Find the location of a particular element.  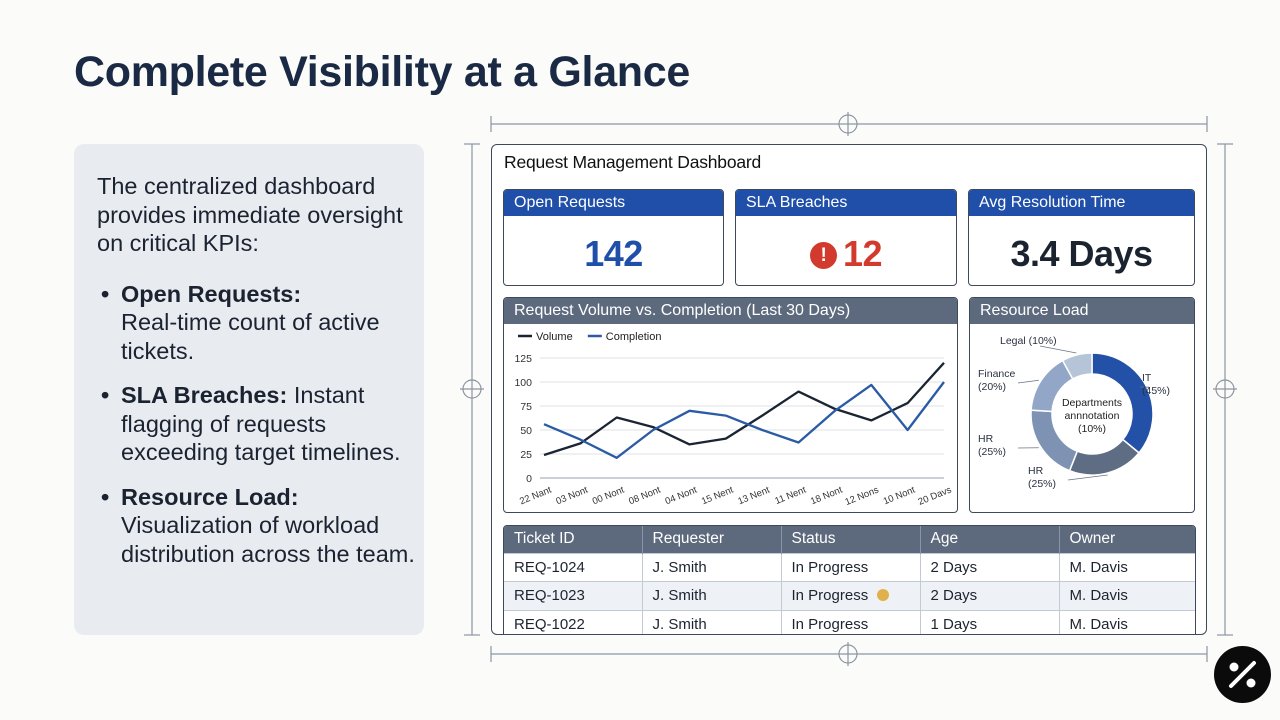

kpi-value: 12 is located at coordinates (862, 253).